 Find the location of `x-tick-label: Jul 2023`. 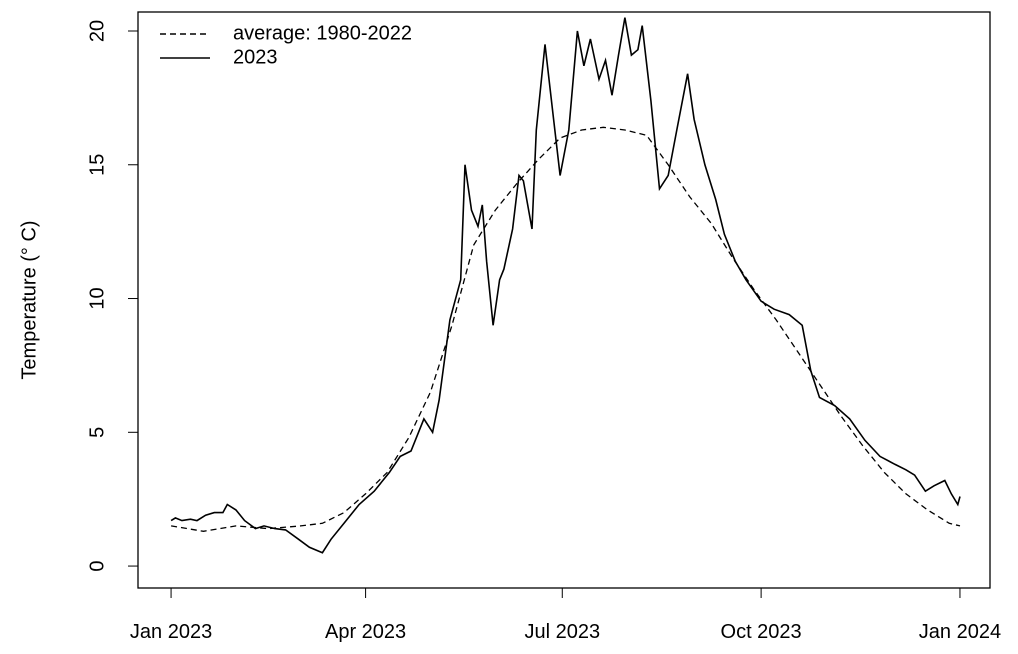

x-tick-label: Jul 2023 is located at coordinates (562, 632).